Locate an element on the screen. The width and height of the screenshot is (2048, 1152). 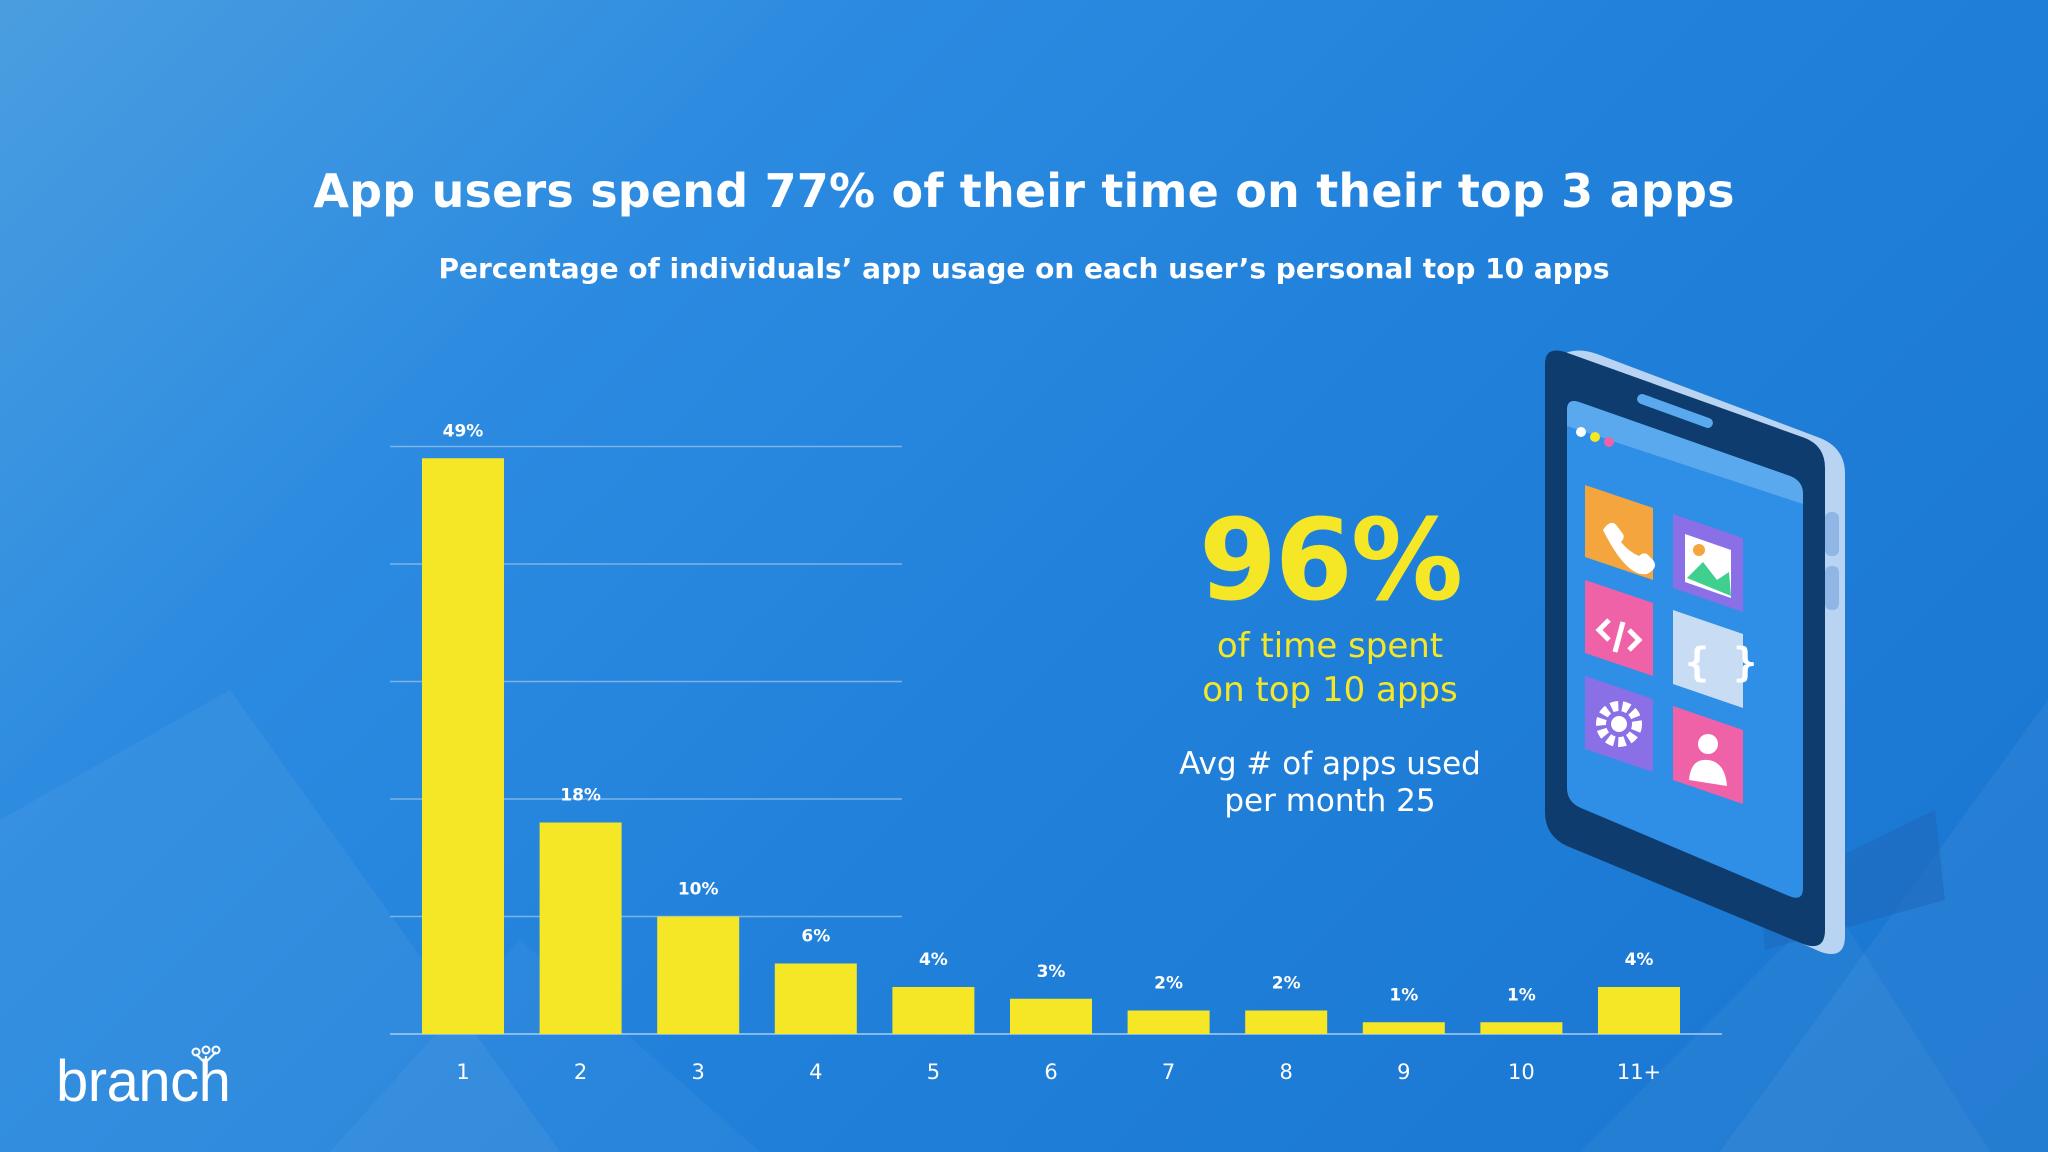
avg-apps-text: Avg # of apps used per month 25 is located at coordinates (1330, 783).